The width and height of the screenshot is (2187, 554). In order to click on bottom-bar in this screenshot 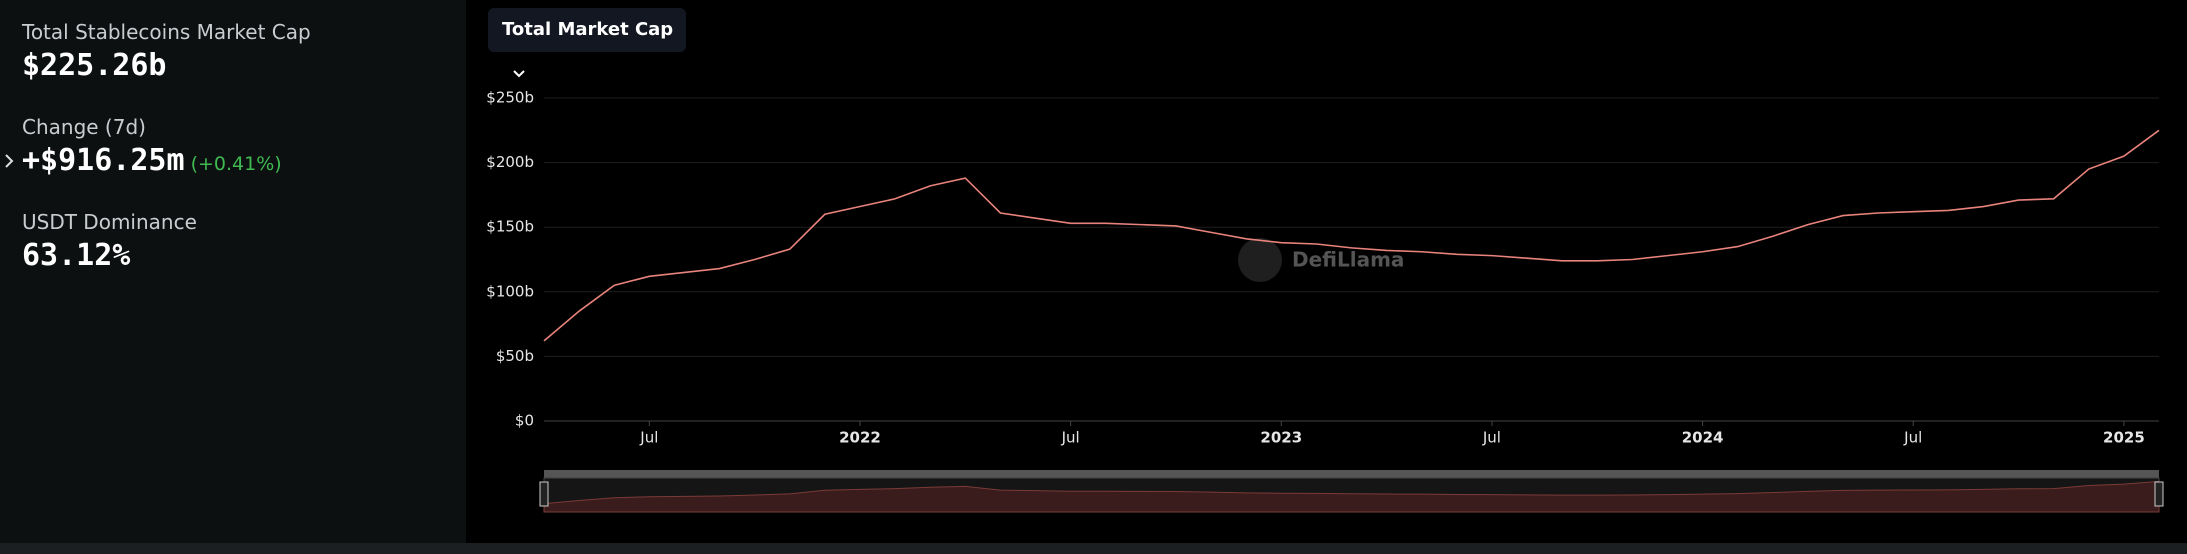, I will do `click(1093, 548)`.